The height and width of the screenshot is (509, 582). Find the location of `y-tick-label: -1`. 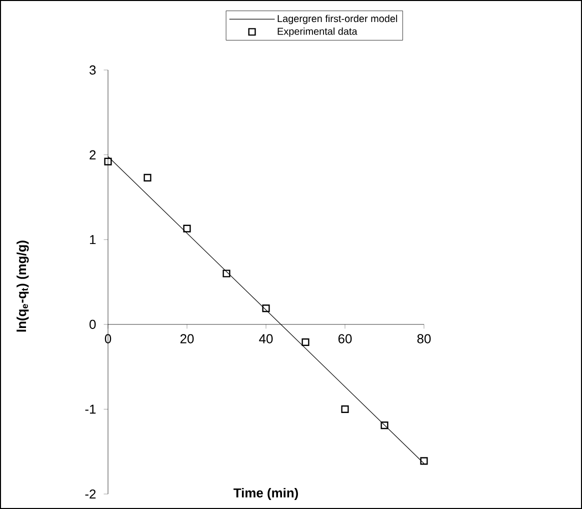

y-tick-label: -1 is located at coordinates (90, 409).